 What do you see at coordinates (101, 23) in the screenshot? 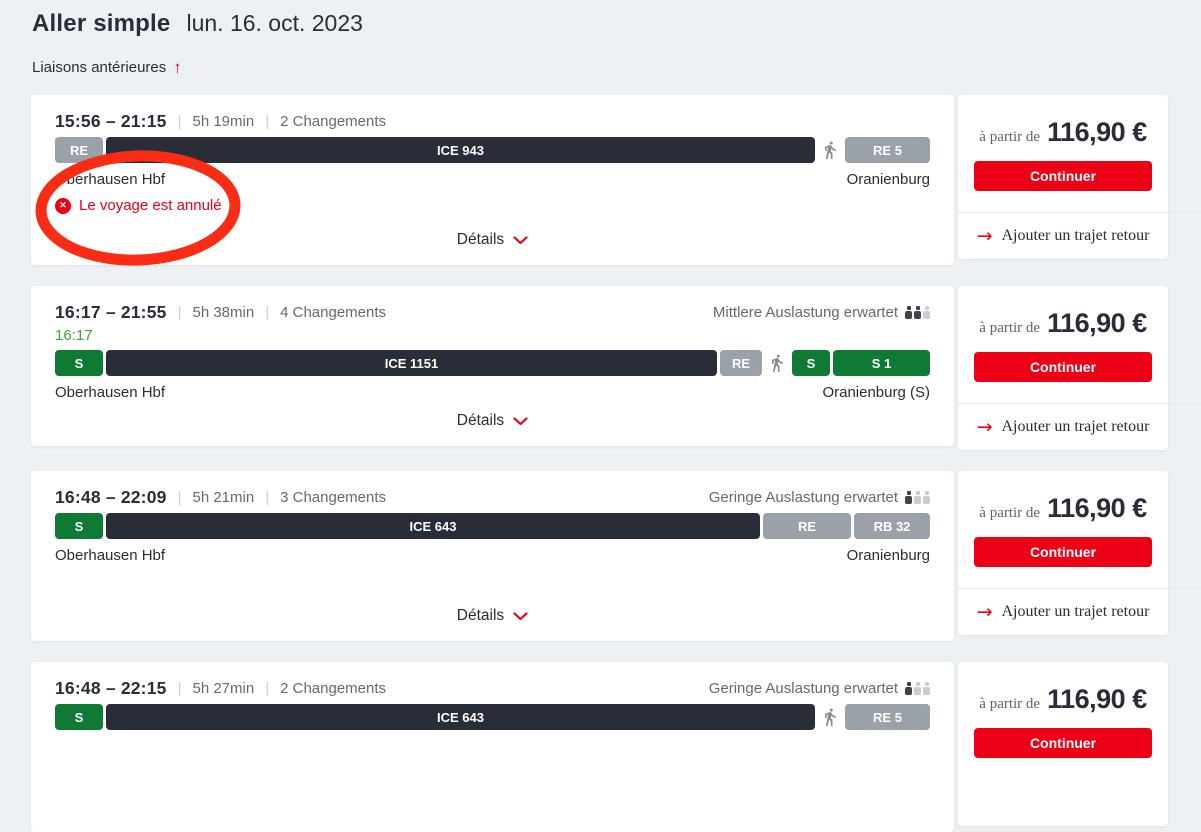
I see `page-title: Aller simple` at bounding box center [101, 23].